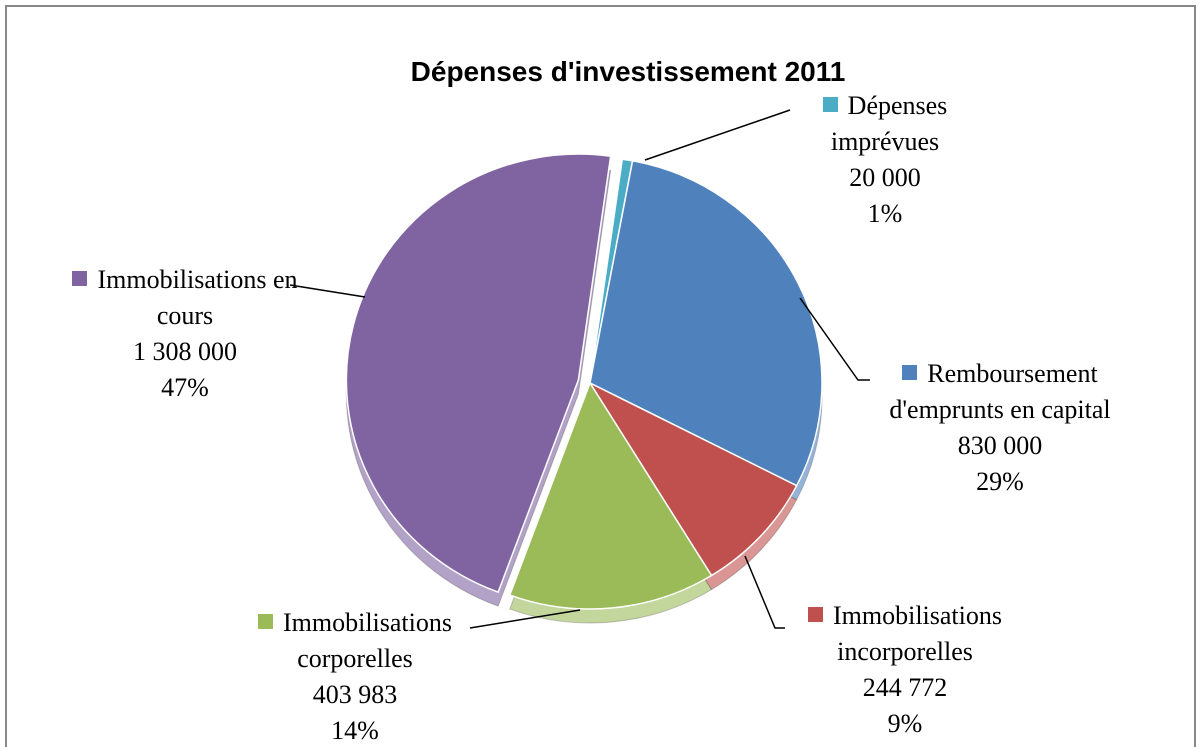 The width and height of the screenshot is (1203, 747). I want to click on percent-label: 47%, so click(185, 387).